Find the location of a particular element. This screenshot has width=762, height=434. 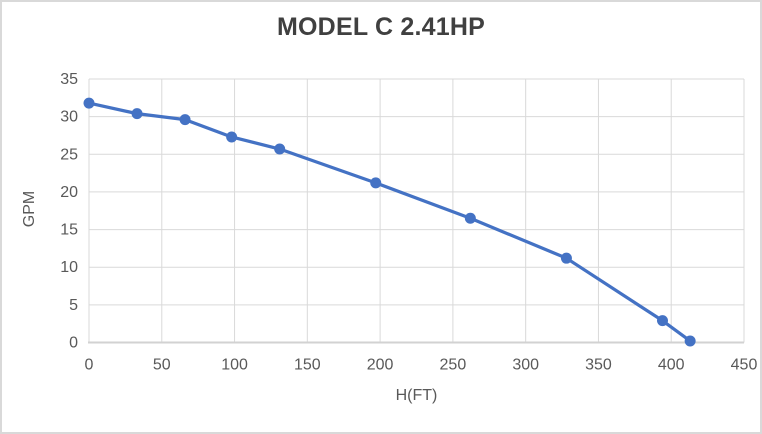

y-tick-label: 20 is located at coordinates (69, 192).